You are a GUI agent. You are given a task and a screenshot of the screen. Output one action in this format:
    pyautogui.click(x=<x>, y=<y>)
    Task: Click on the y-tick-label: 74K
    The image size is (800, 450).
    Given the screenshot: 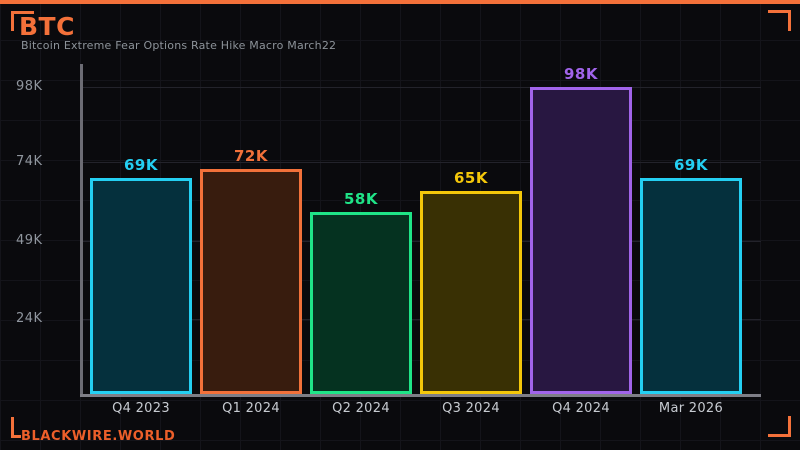 What is the action you would take?
    pyautogui.click(x=29, y=161)
    